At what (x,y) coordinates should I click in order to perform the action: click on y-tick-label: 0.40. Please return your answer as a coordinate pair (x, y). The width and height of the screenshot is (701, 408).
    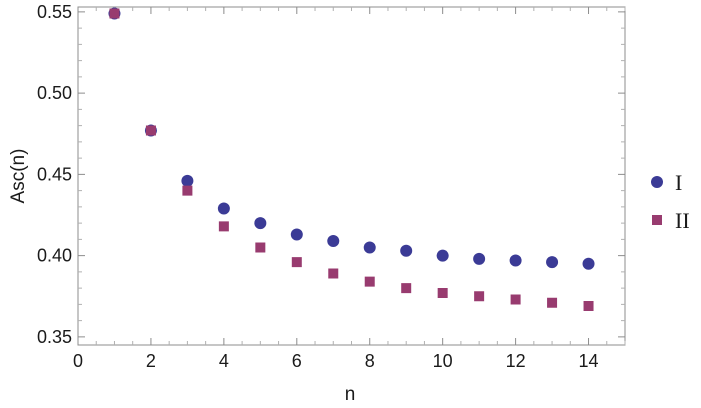
    Looking at the image, I should click on (54, 256).